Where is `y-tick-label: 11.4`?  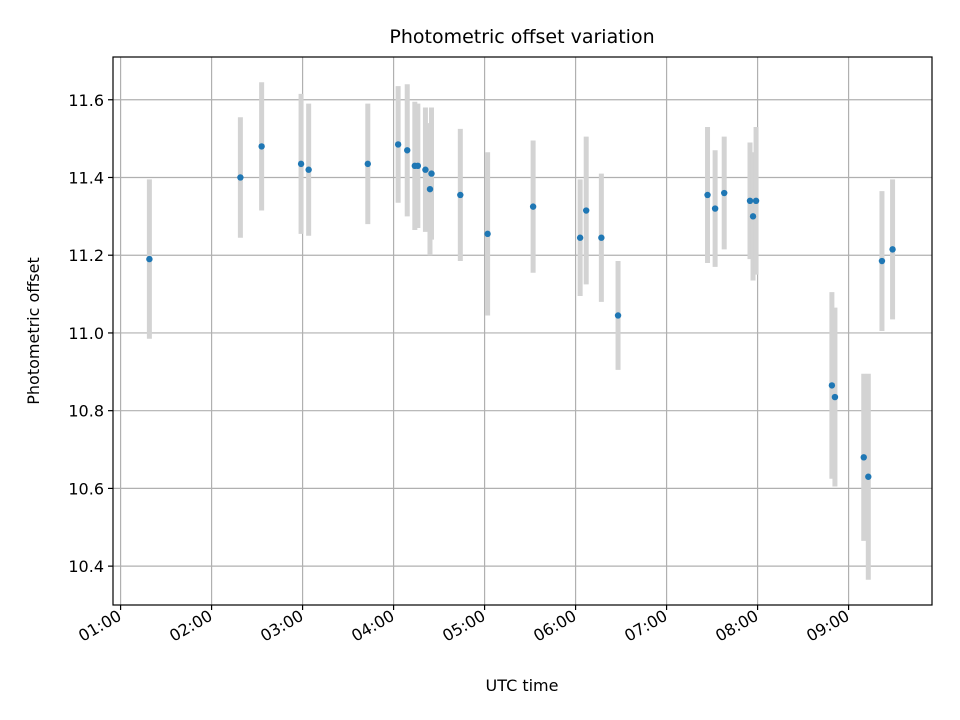 y-tick-label: 11.4 is located at coordinates (86, 177).